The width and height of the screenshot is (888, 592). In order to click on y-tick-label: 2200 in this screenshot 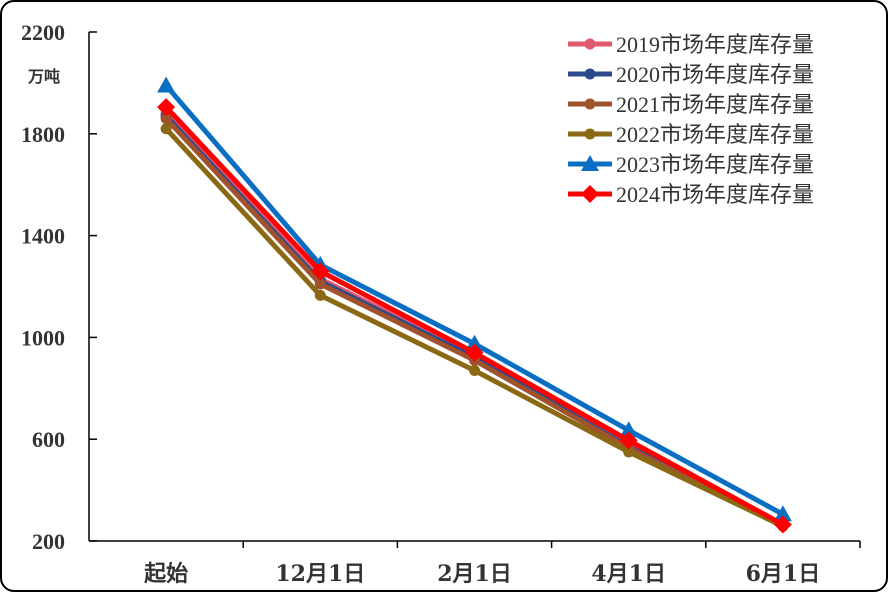, I will do `click(43, 32)`.